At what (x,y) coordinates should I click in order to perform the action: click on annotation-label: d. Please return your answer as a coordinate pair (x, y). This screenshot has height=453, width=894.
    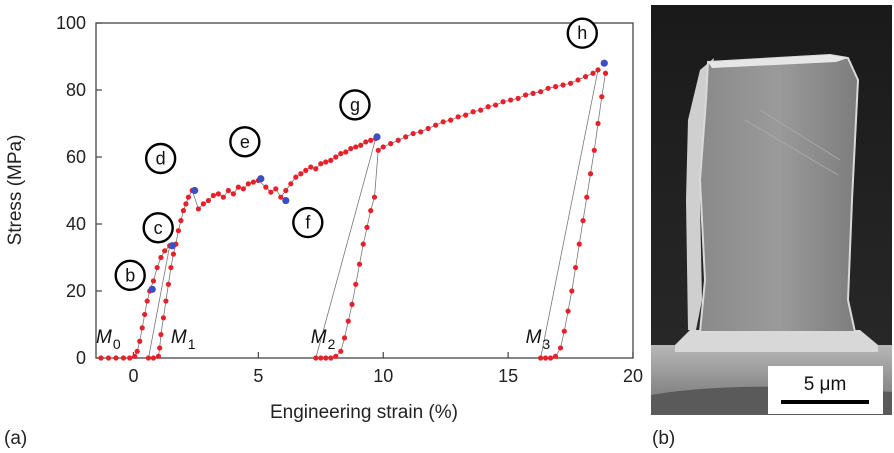
    Looking at the image, I should click on (161, 159).